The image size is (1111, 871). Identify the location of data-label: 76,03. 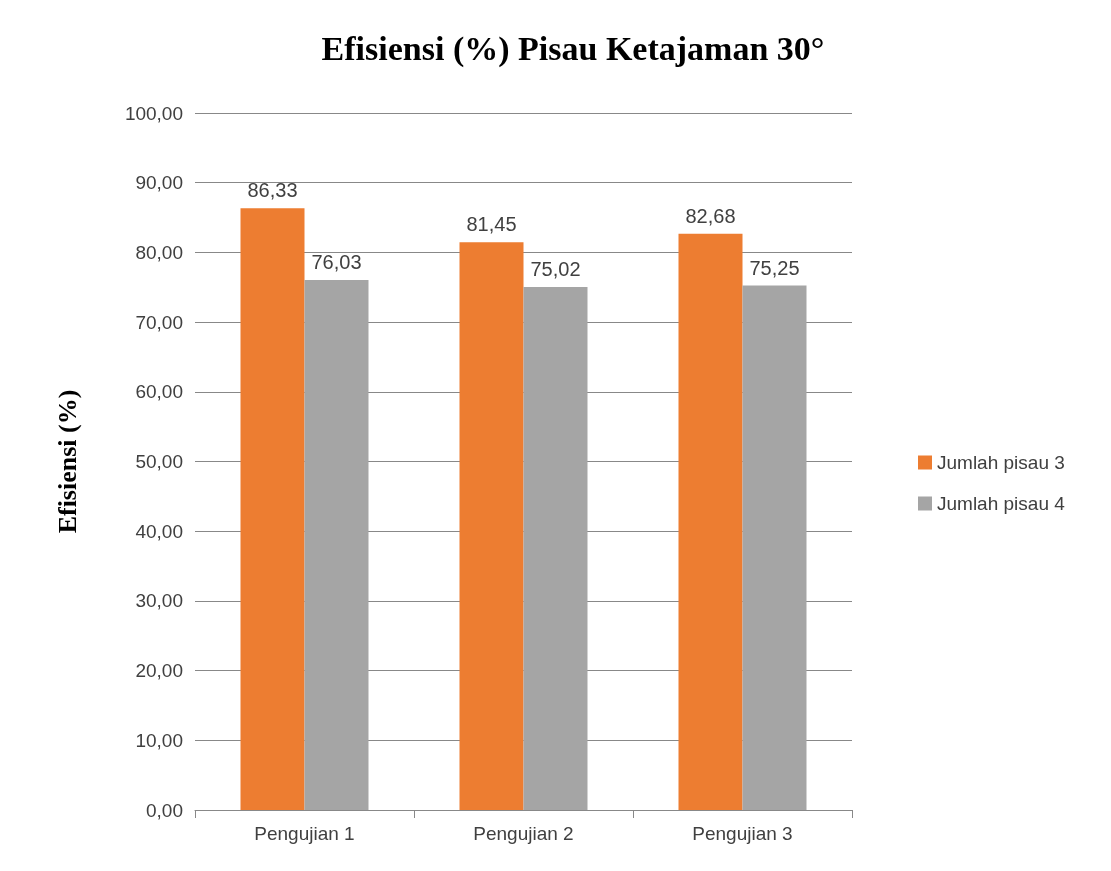
(336, 262).